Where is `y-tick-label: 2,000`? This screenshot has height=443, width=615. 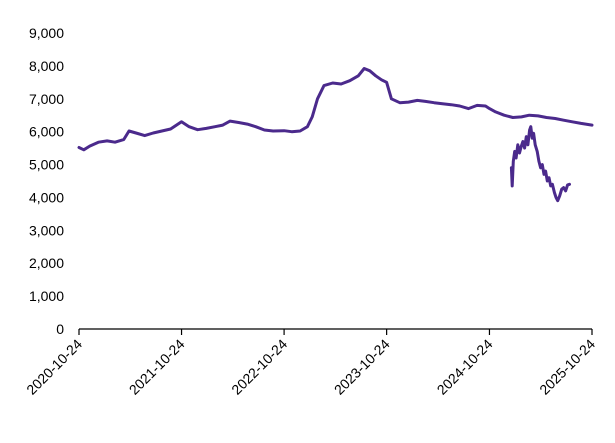
y-tick-label: 2,000 is located at coordinates (46, 263).